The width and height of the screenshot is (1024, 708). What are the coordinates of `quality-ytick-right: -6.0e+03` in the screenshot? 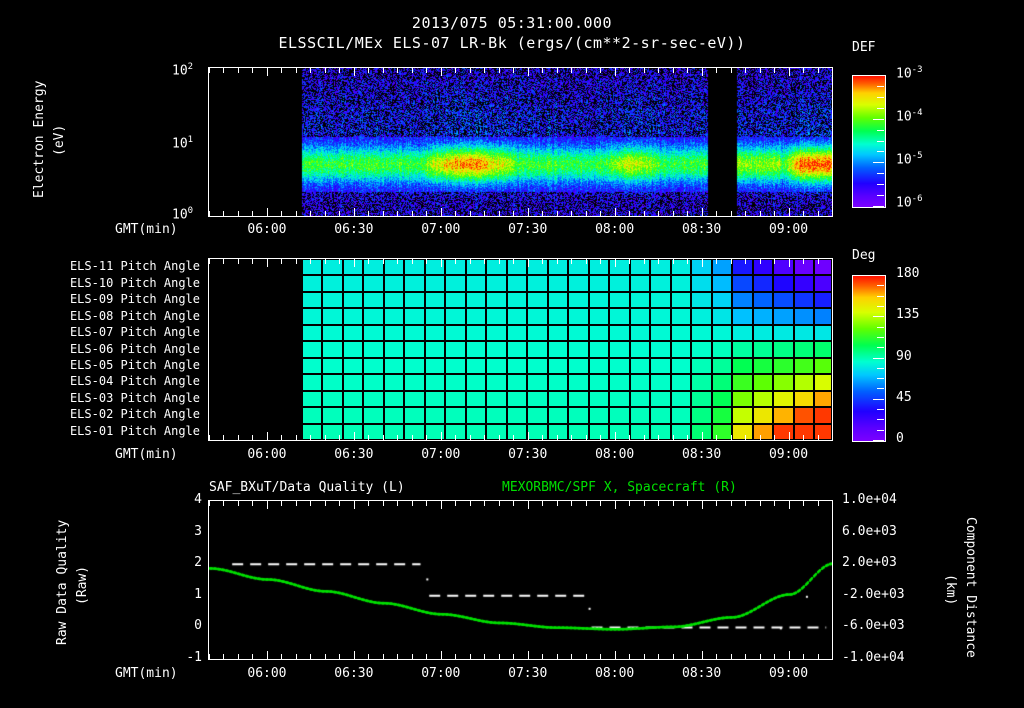 It's located at (873, 626).